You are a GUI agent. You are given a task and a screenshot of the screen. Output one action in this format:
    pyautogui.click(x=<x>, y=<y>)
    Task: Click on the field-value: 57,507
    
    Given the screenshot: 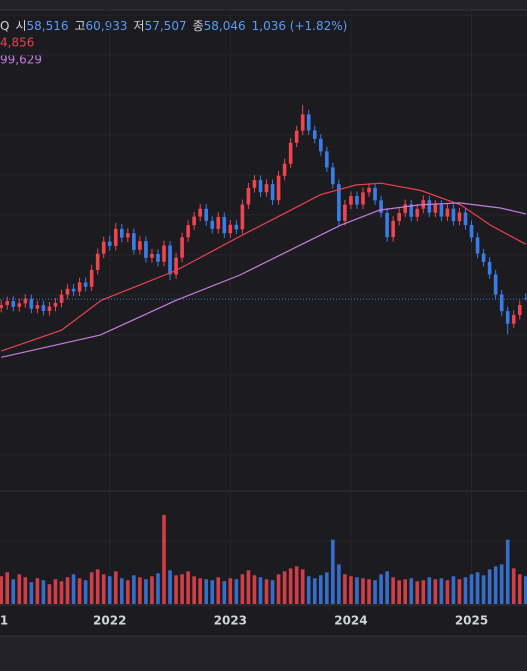 What is the action you would take?
    pyautogui.click(x=166, y=26)
    